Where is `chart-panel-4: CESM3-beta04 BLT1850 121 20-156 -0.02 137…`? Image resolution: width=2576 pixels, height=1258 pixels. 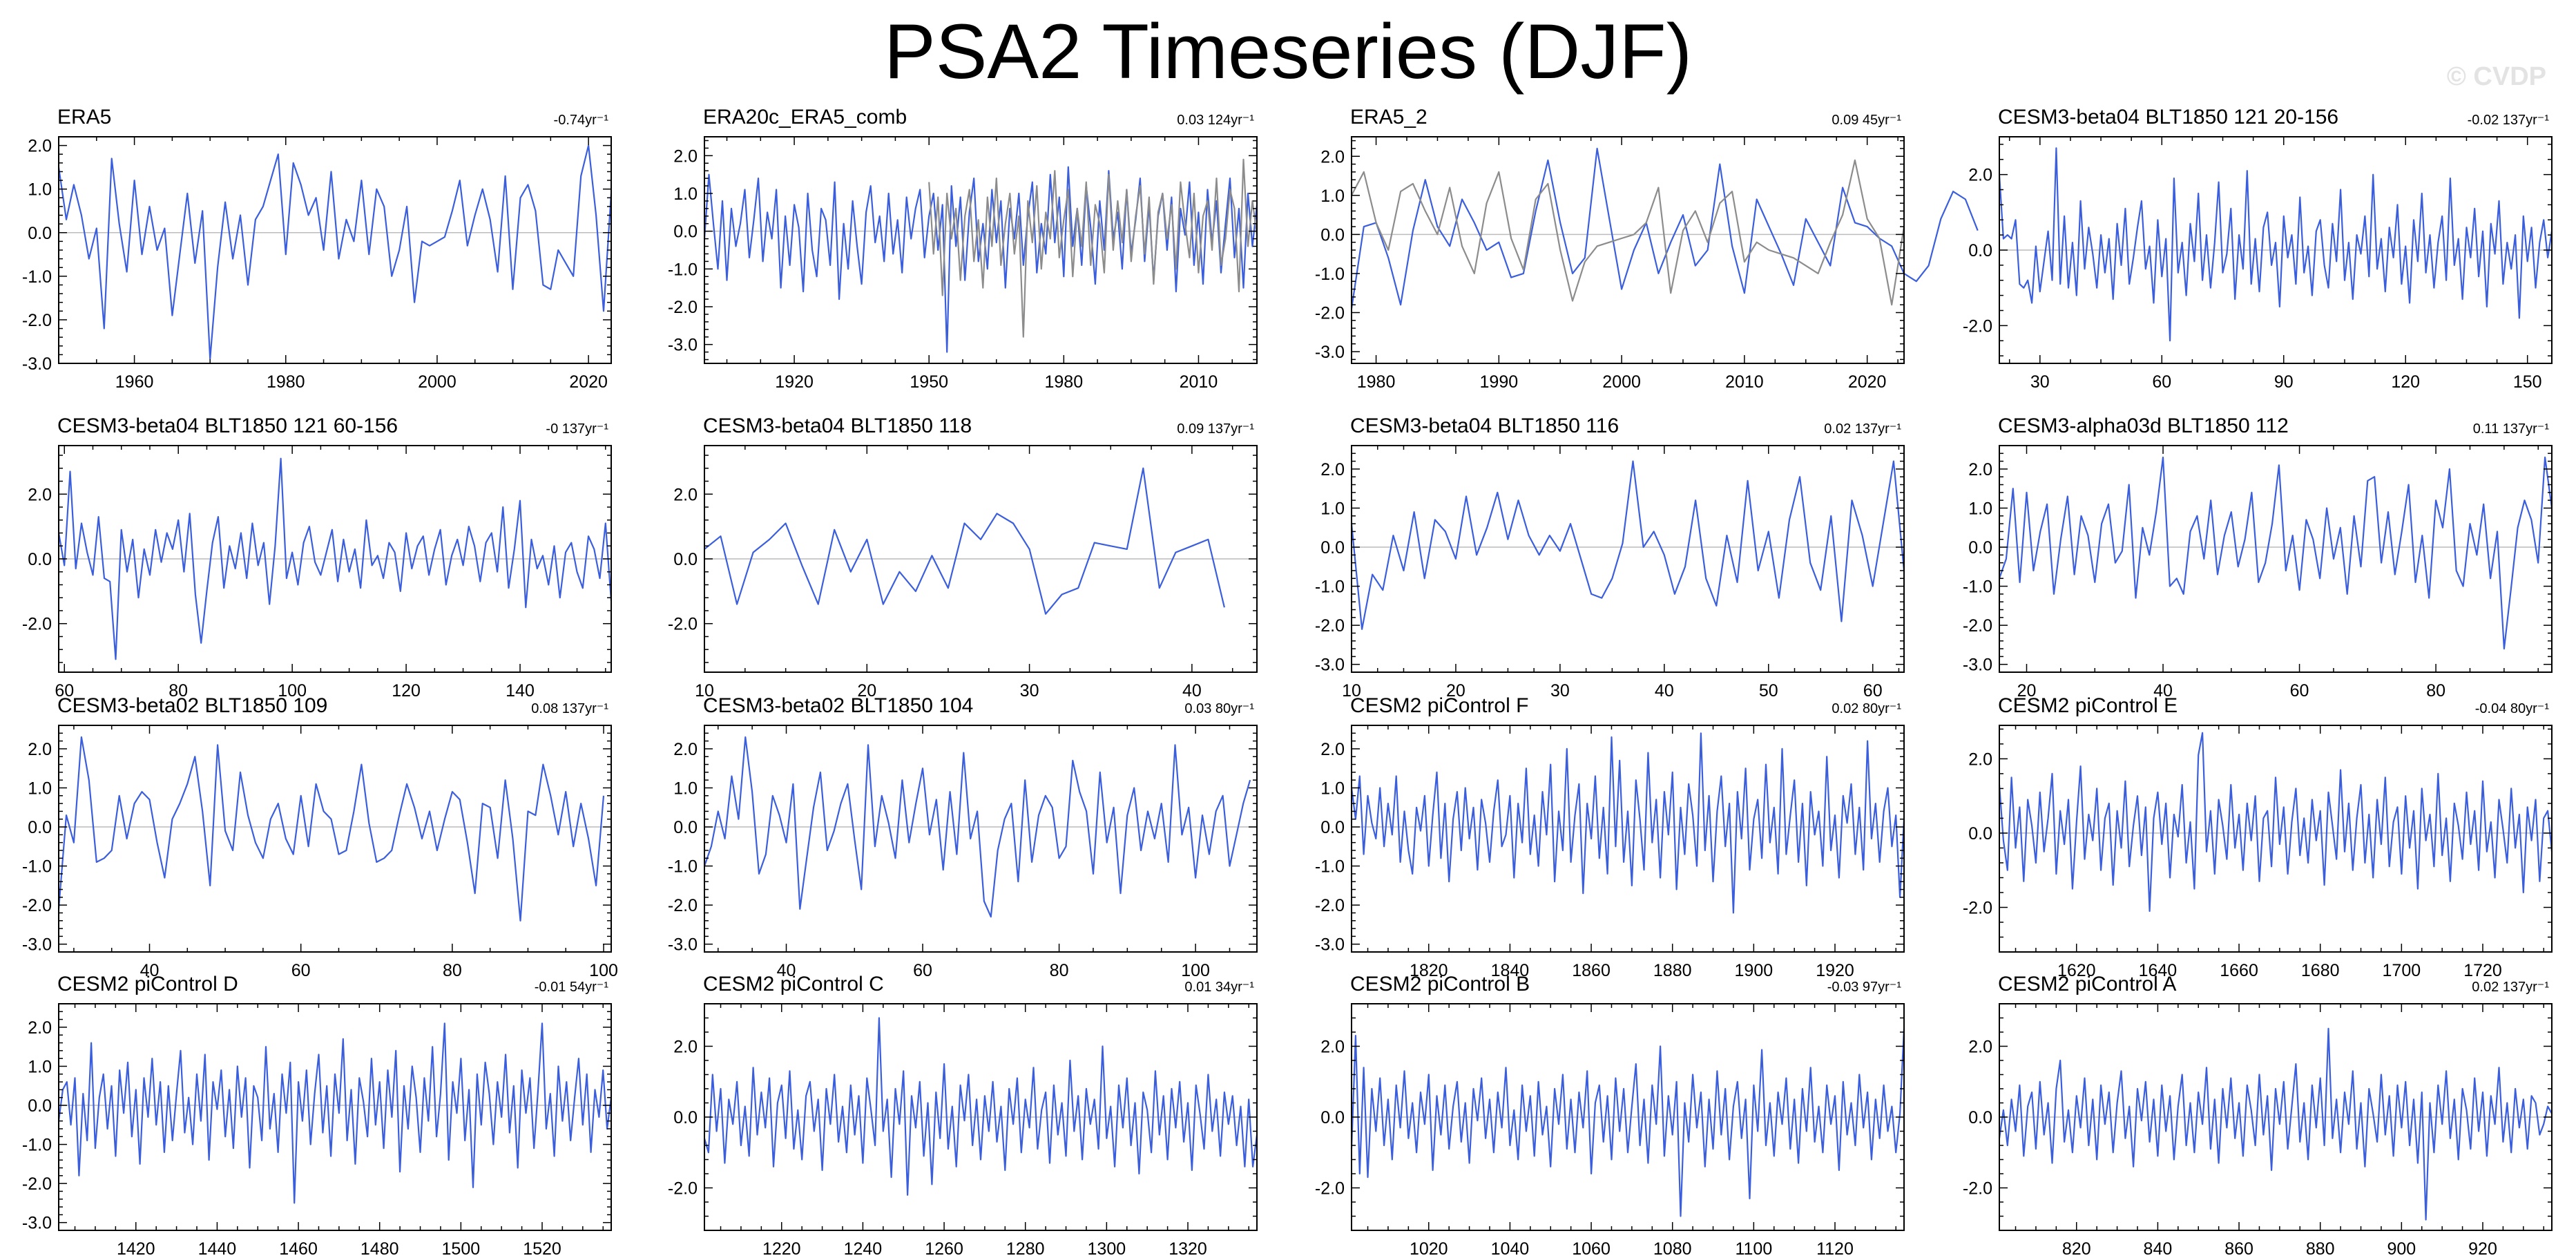 chart-panel-4: CESM3-beta04 BLT1850 121 20-156 -0.02 137… is located at coordinates (2258, 249).